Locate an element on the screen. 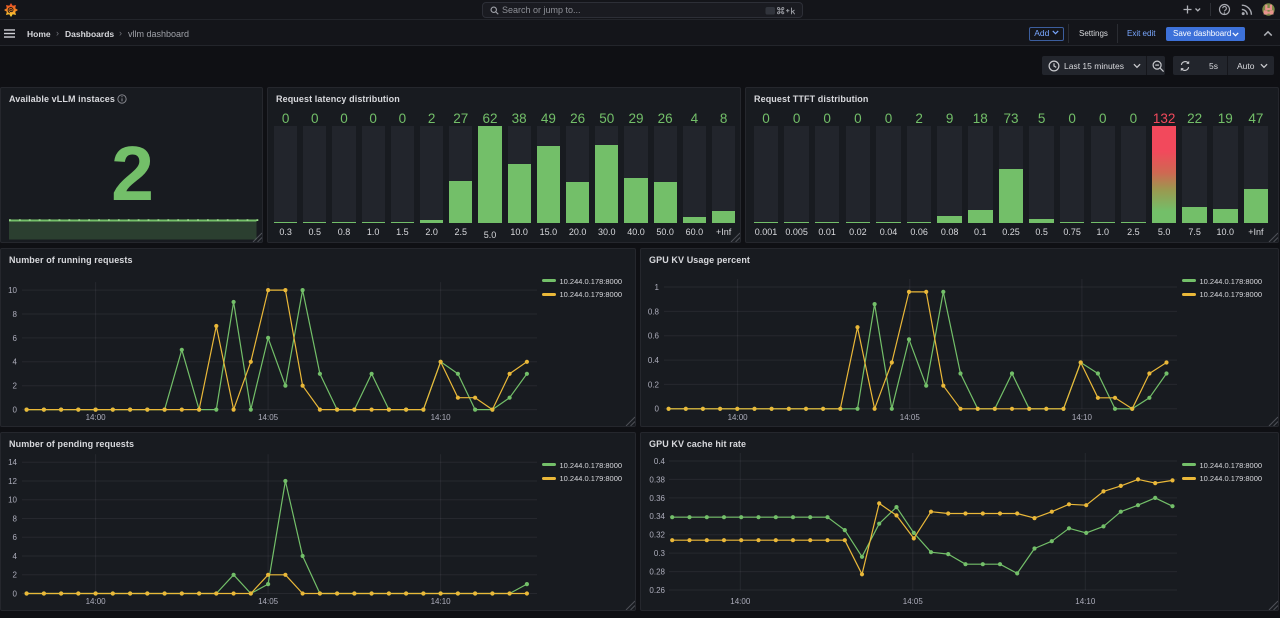  svg-text: 1 is located at coordinates (657, 287).